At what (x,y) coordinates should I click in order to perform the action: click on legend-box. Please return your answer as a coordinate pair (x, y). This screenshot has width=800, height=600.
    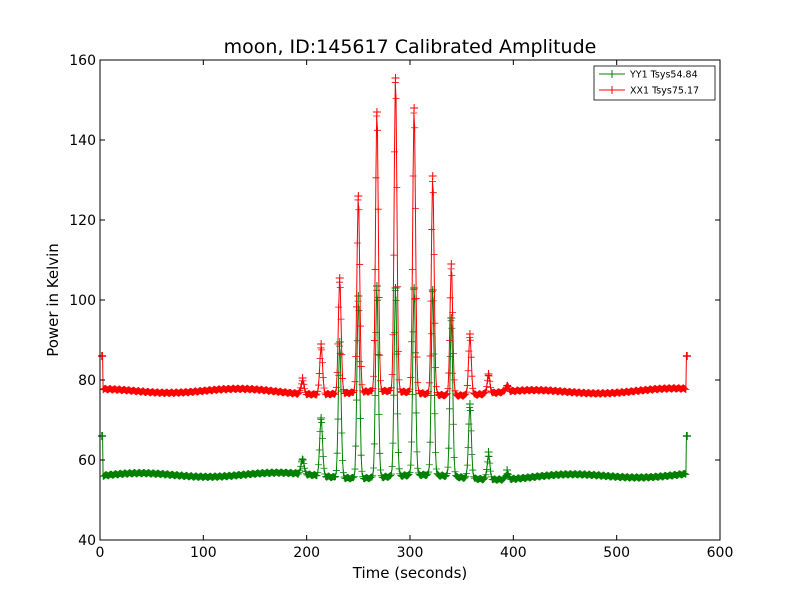
    Looking at the image, I should click on (654, 83).